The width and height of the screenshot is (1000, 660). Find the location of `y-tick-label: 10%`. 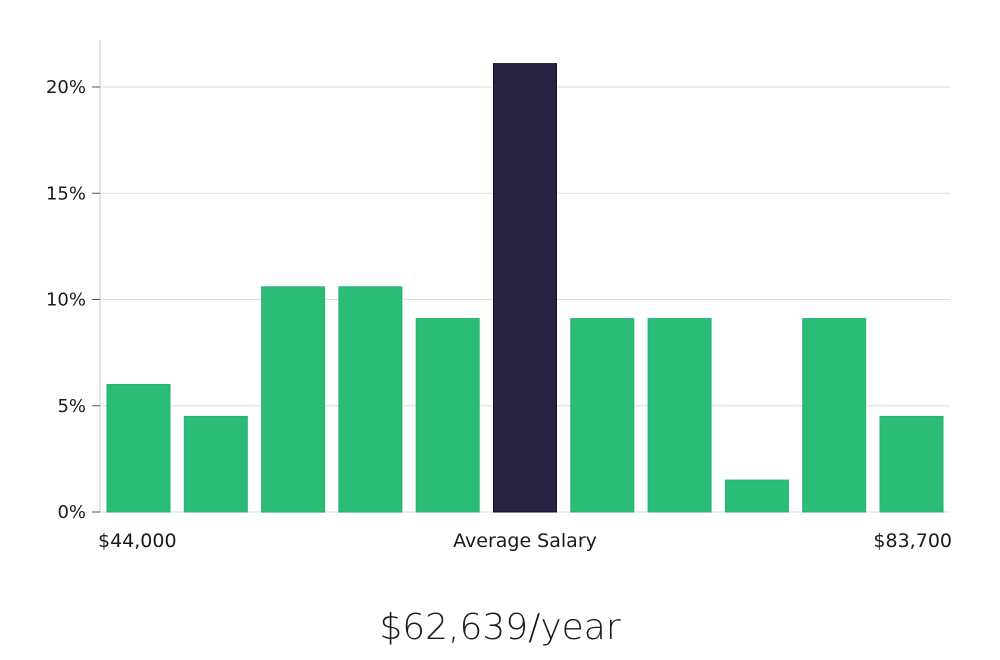

y-tick-label: 10% is located at coordinates (66, 300).